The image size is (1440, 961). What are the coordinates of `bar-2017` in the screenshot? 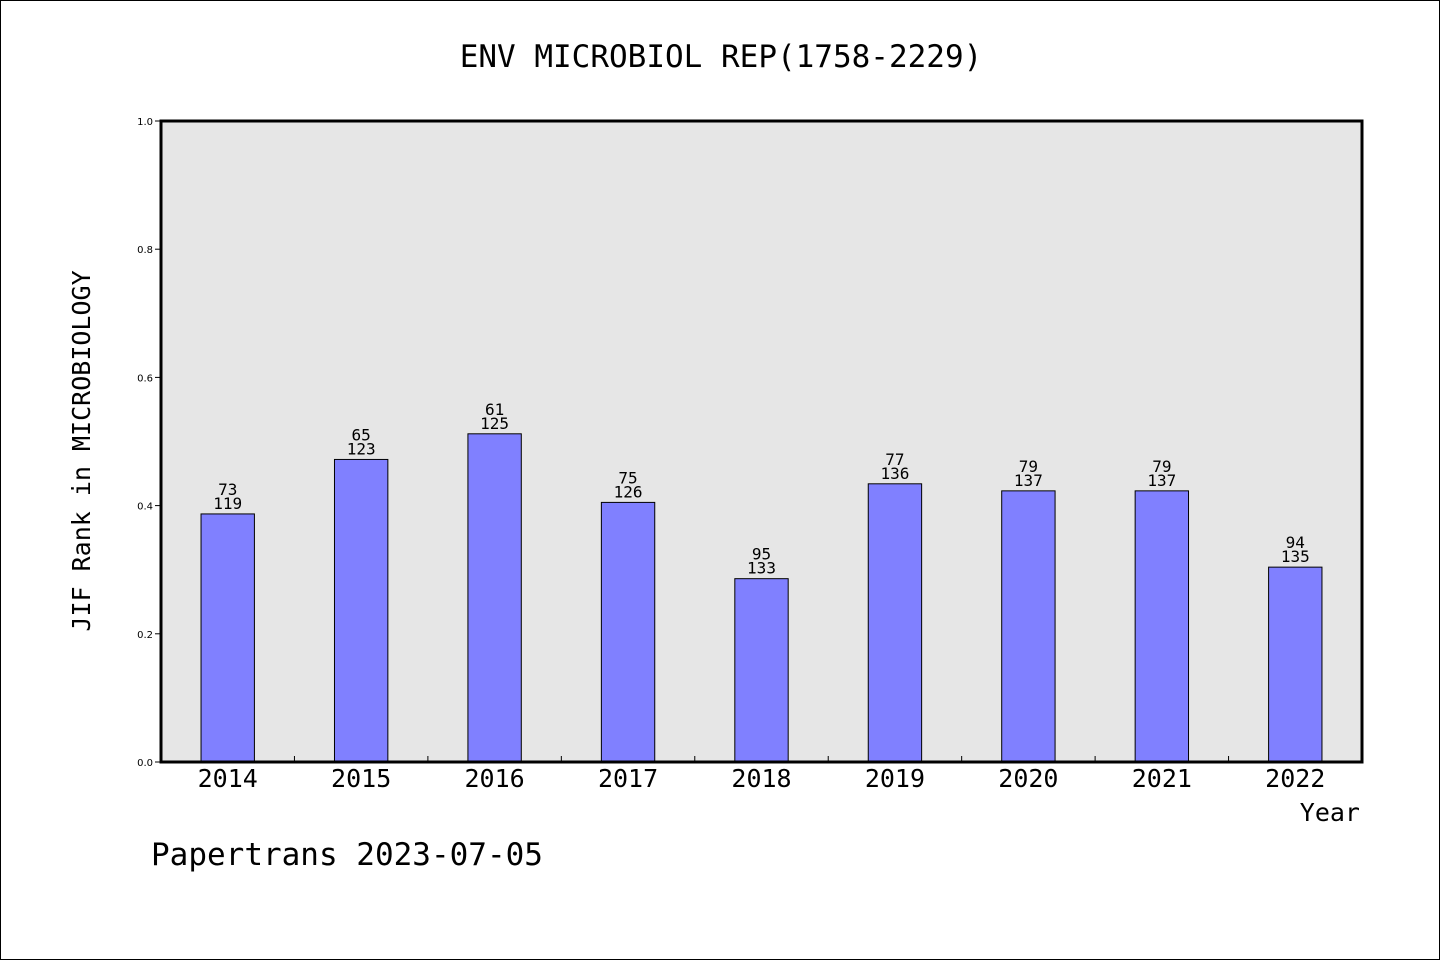 It's located at (628, 632).